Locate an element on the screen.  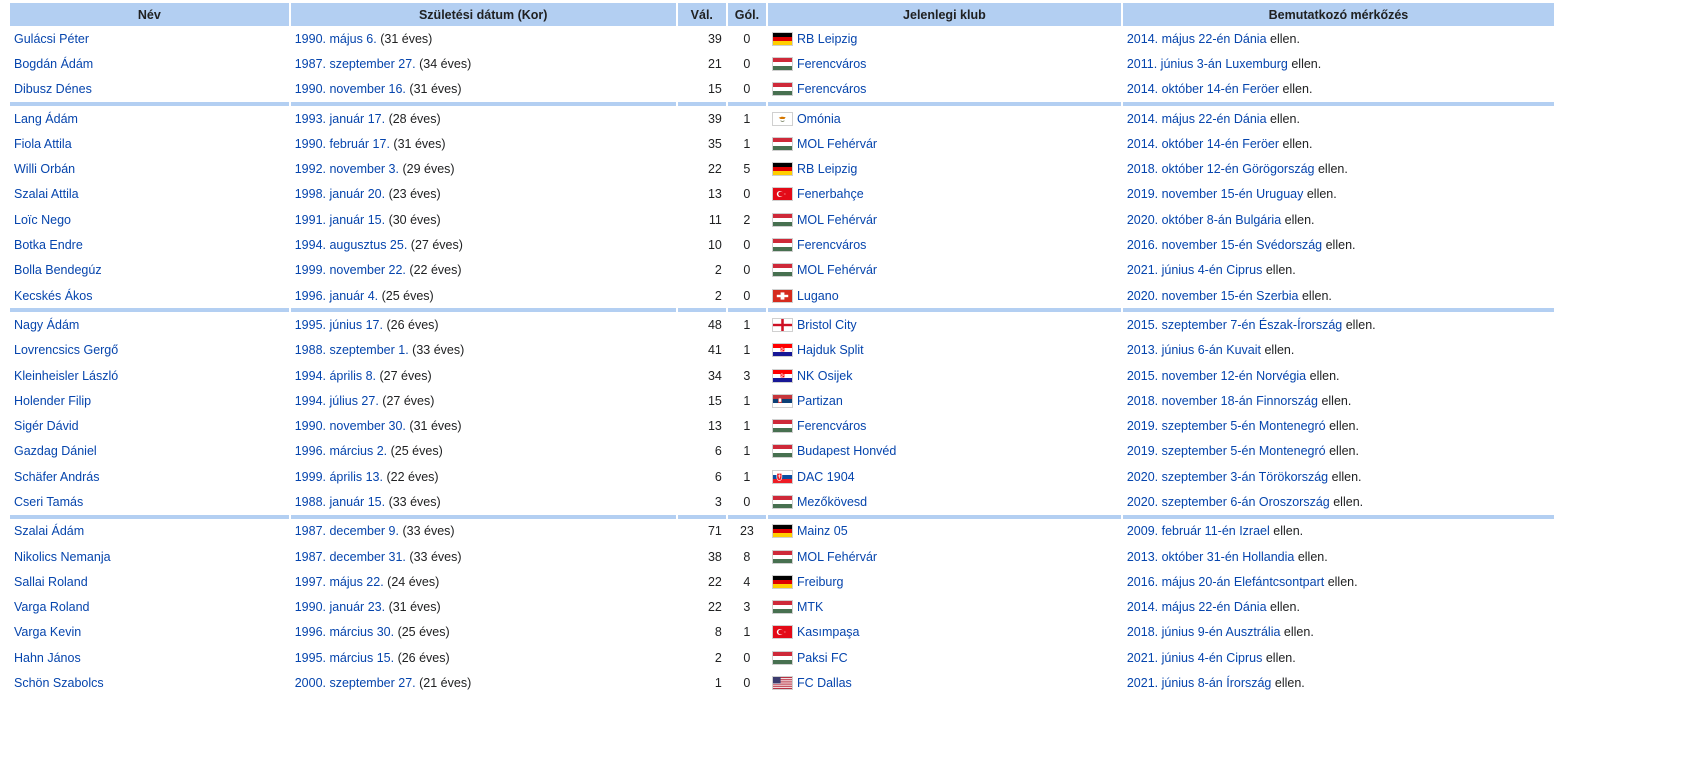
debut-date-link: 2020. november 15-én is located at coordinates (1189, 295).